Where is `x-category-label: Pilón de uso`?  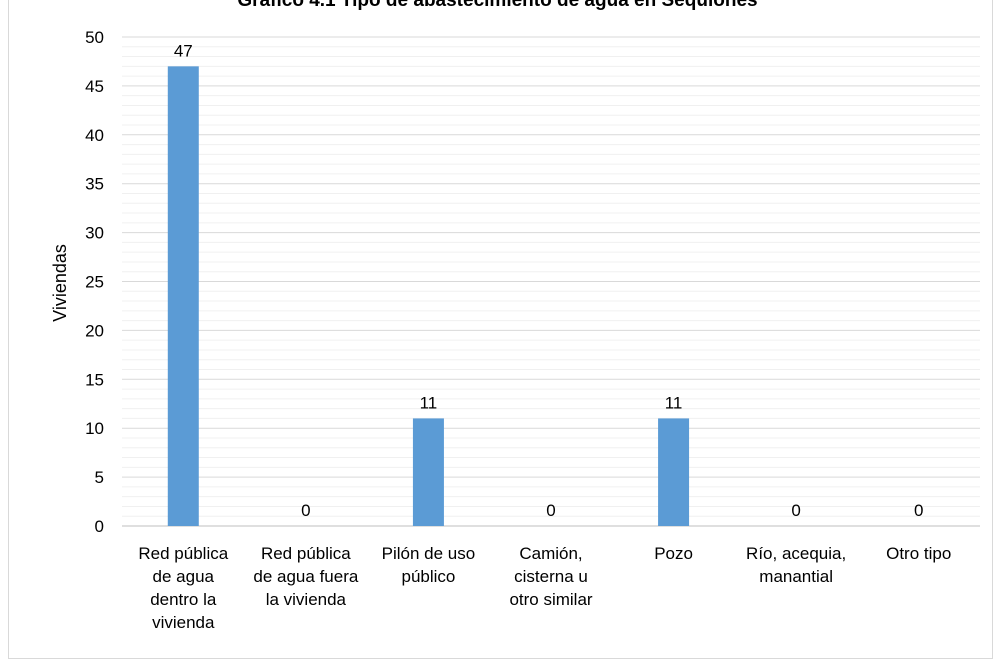 x-category-label: Pilón de uso is located at coordinates (429, 553).